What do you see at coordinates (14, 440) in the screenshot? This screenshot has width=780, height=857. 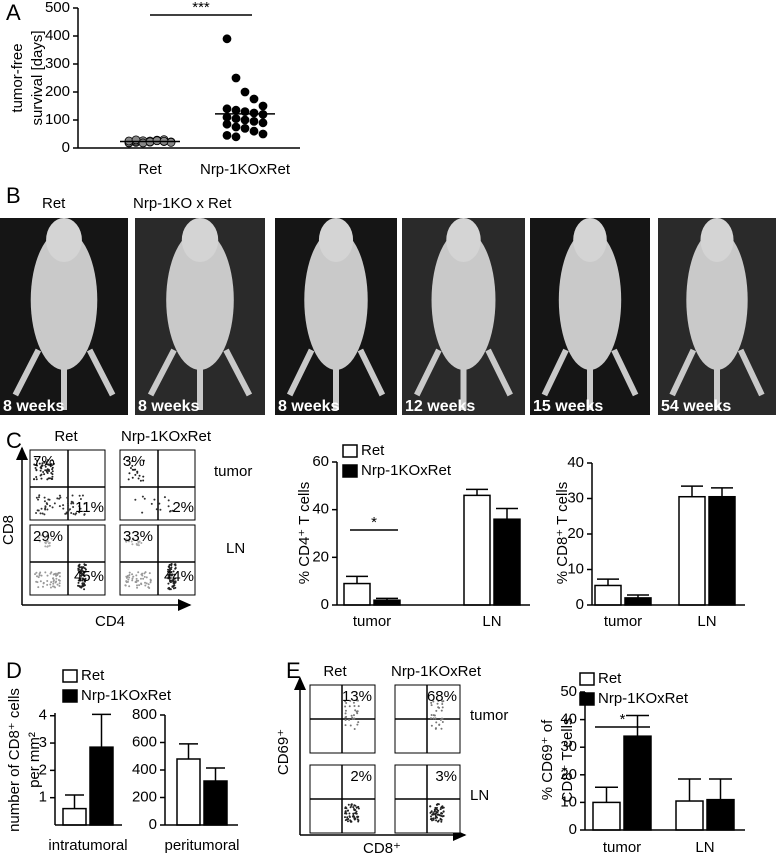 I see `panel-letter: C` at bounding box center [14, 440].